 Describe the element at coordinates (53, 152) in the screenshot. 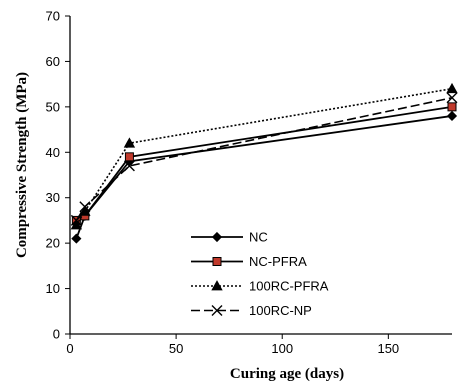

I see `y-tick-label: 40` at that location.